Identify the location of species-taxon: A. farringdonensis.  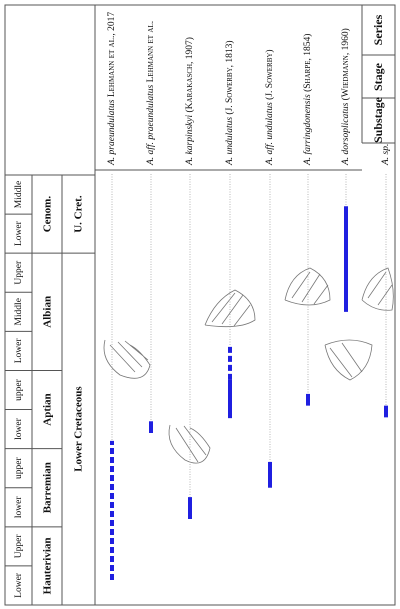
(307, 130).